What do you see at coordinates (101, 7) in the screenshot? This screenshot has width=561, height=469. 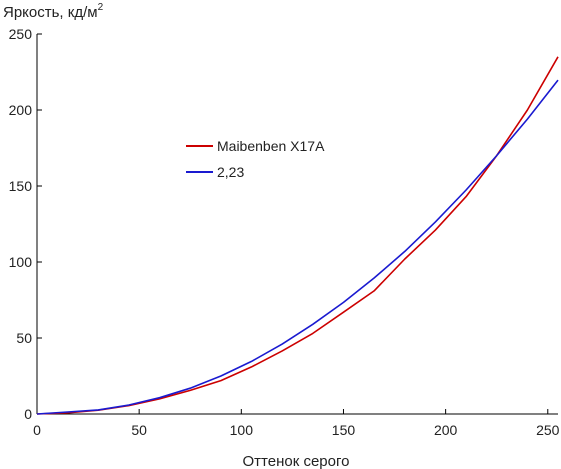 I see `y-axis-title-superscript: 2` at bounding box center [101, 7].